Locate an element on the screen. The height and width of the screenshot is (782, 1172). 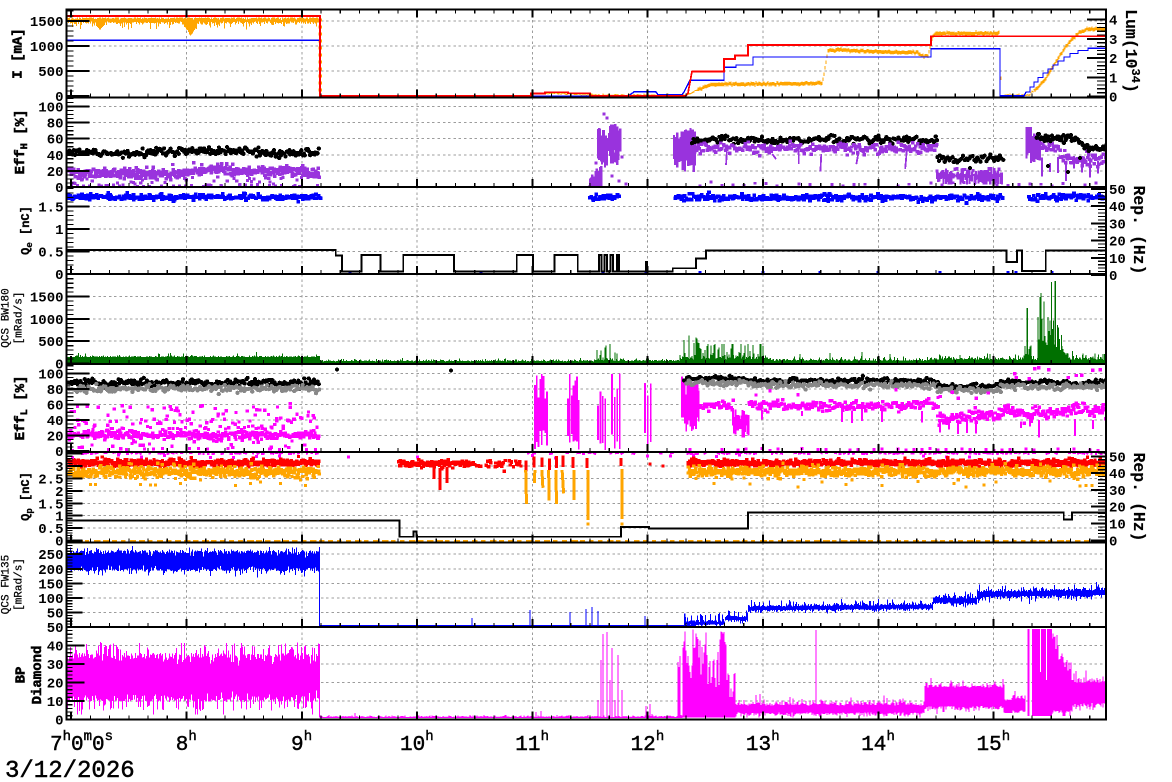
svg-text: EffH [%] is located at coordinates (22, 142).